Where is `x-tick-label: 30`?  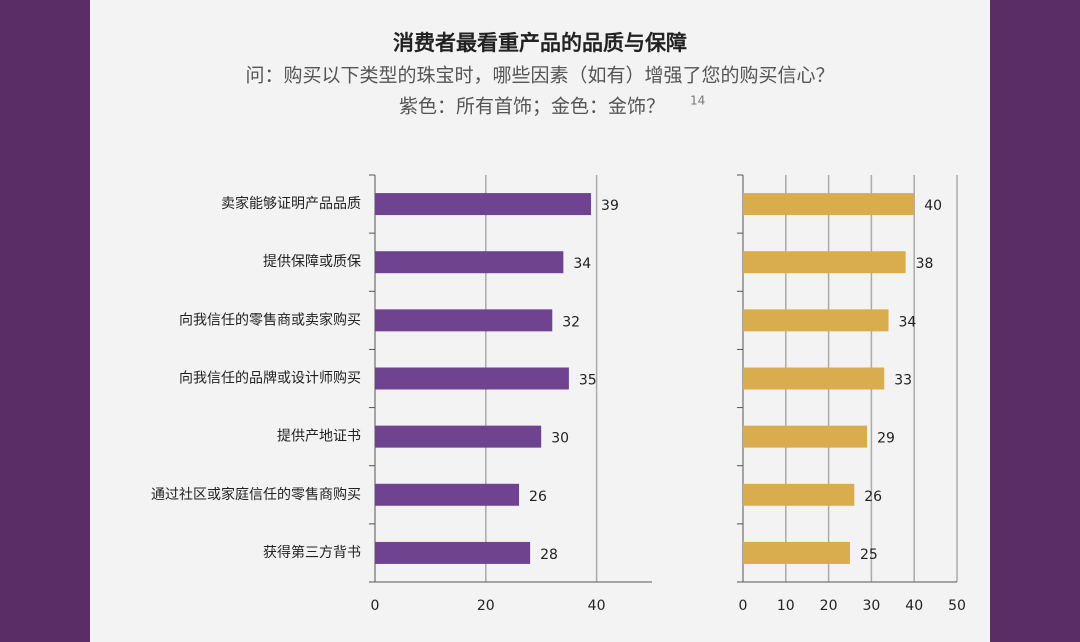
x-tick-label: 30 is located at coordinates (871, 606).